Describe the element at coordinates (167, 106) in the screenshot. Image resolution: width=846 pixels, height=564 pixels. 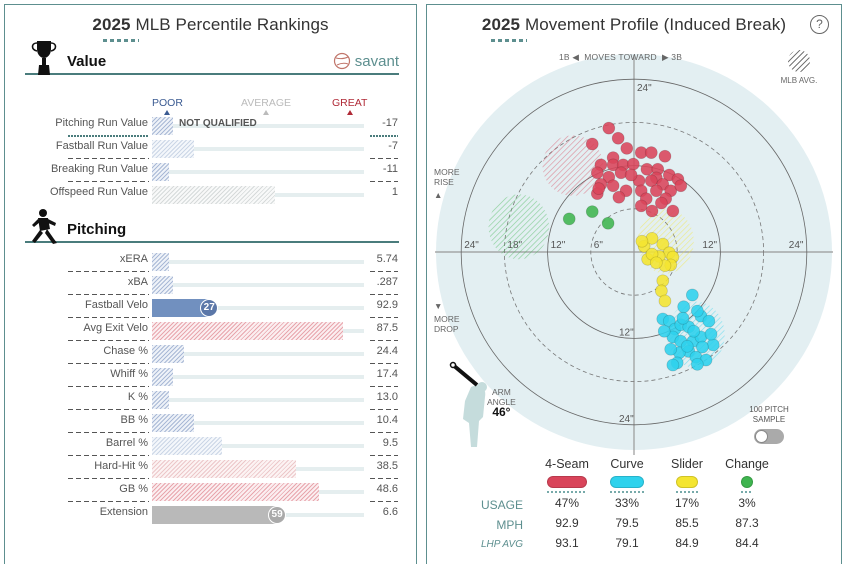
I see `scale-poor: POOR` at that location.